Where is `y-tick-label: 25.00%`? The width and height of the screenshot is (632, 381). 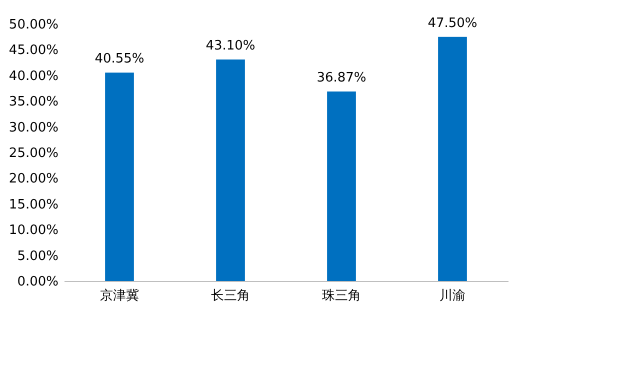 y-tick-label: 25.00% is located at coordinates (33, 153).